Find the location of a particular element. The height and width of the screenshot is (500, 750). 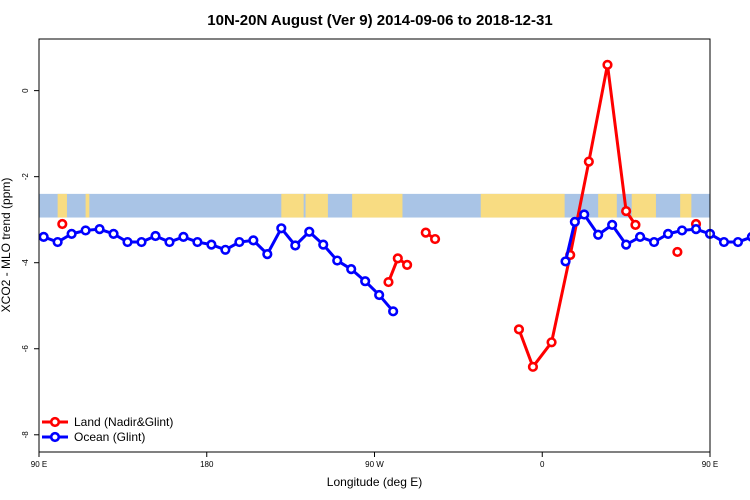

legend-marker-ocean is located at coordinates (55, 437).